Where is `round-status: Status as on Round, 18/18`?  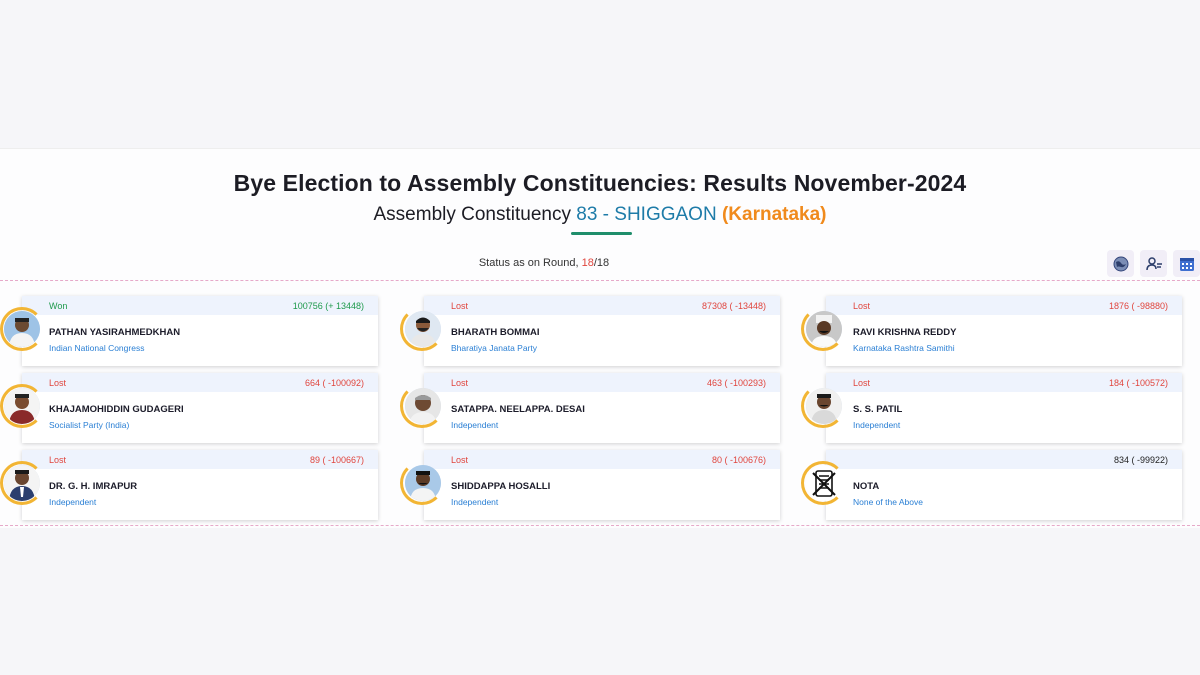 round-status: Status as on Round, 18/18 is located at coordinates (544, 263).